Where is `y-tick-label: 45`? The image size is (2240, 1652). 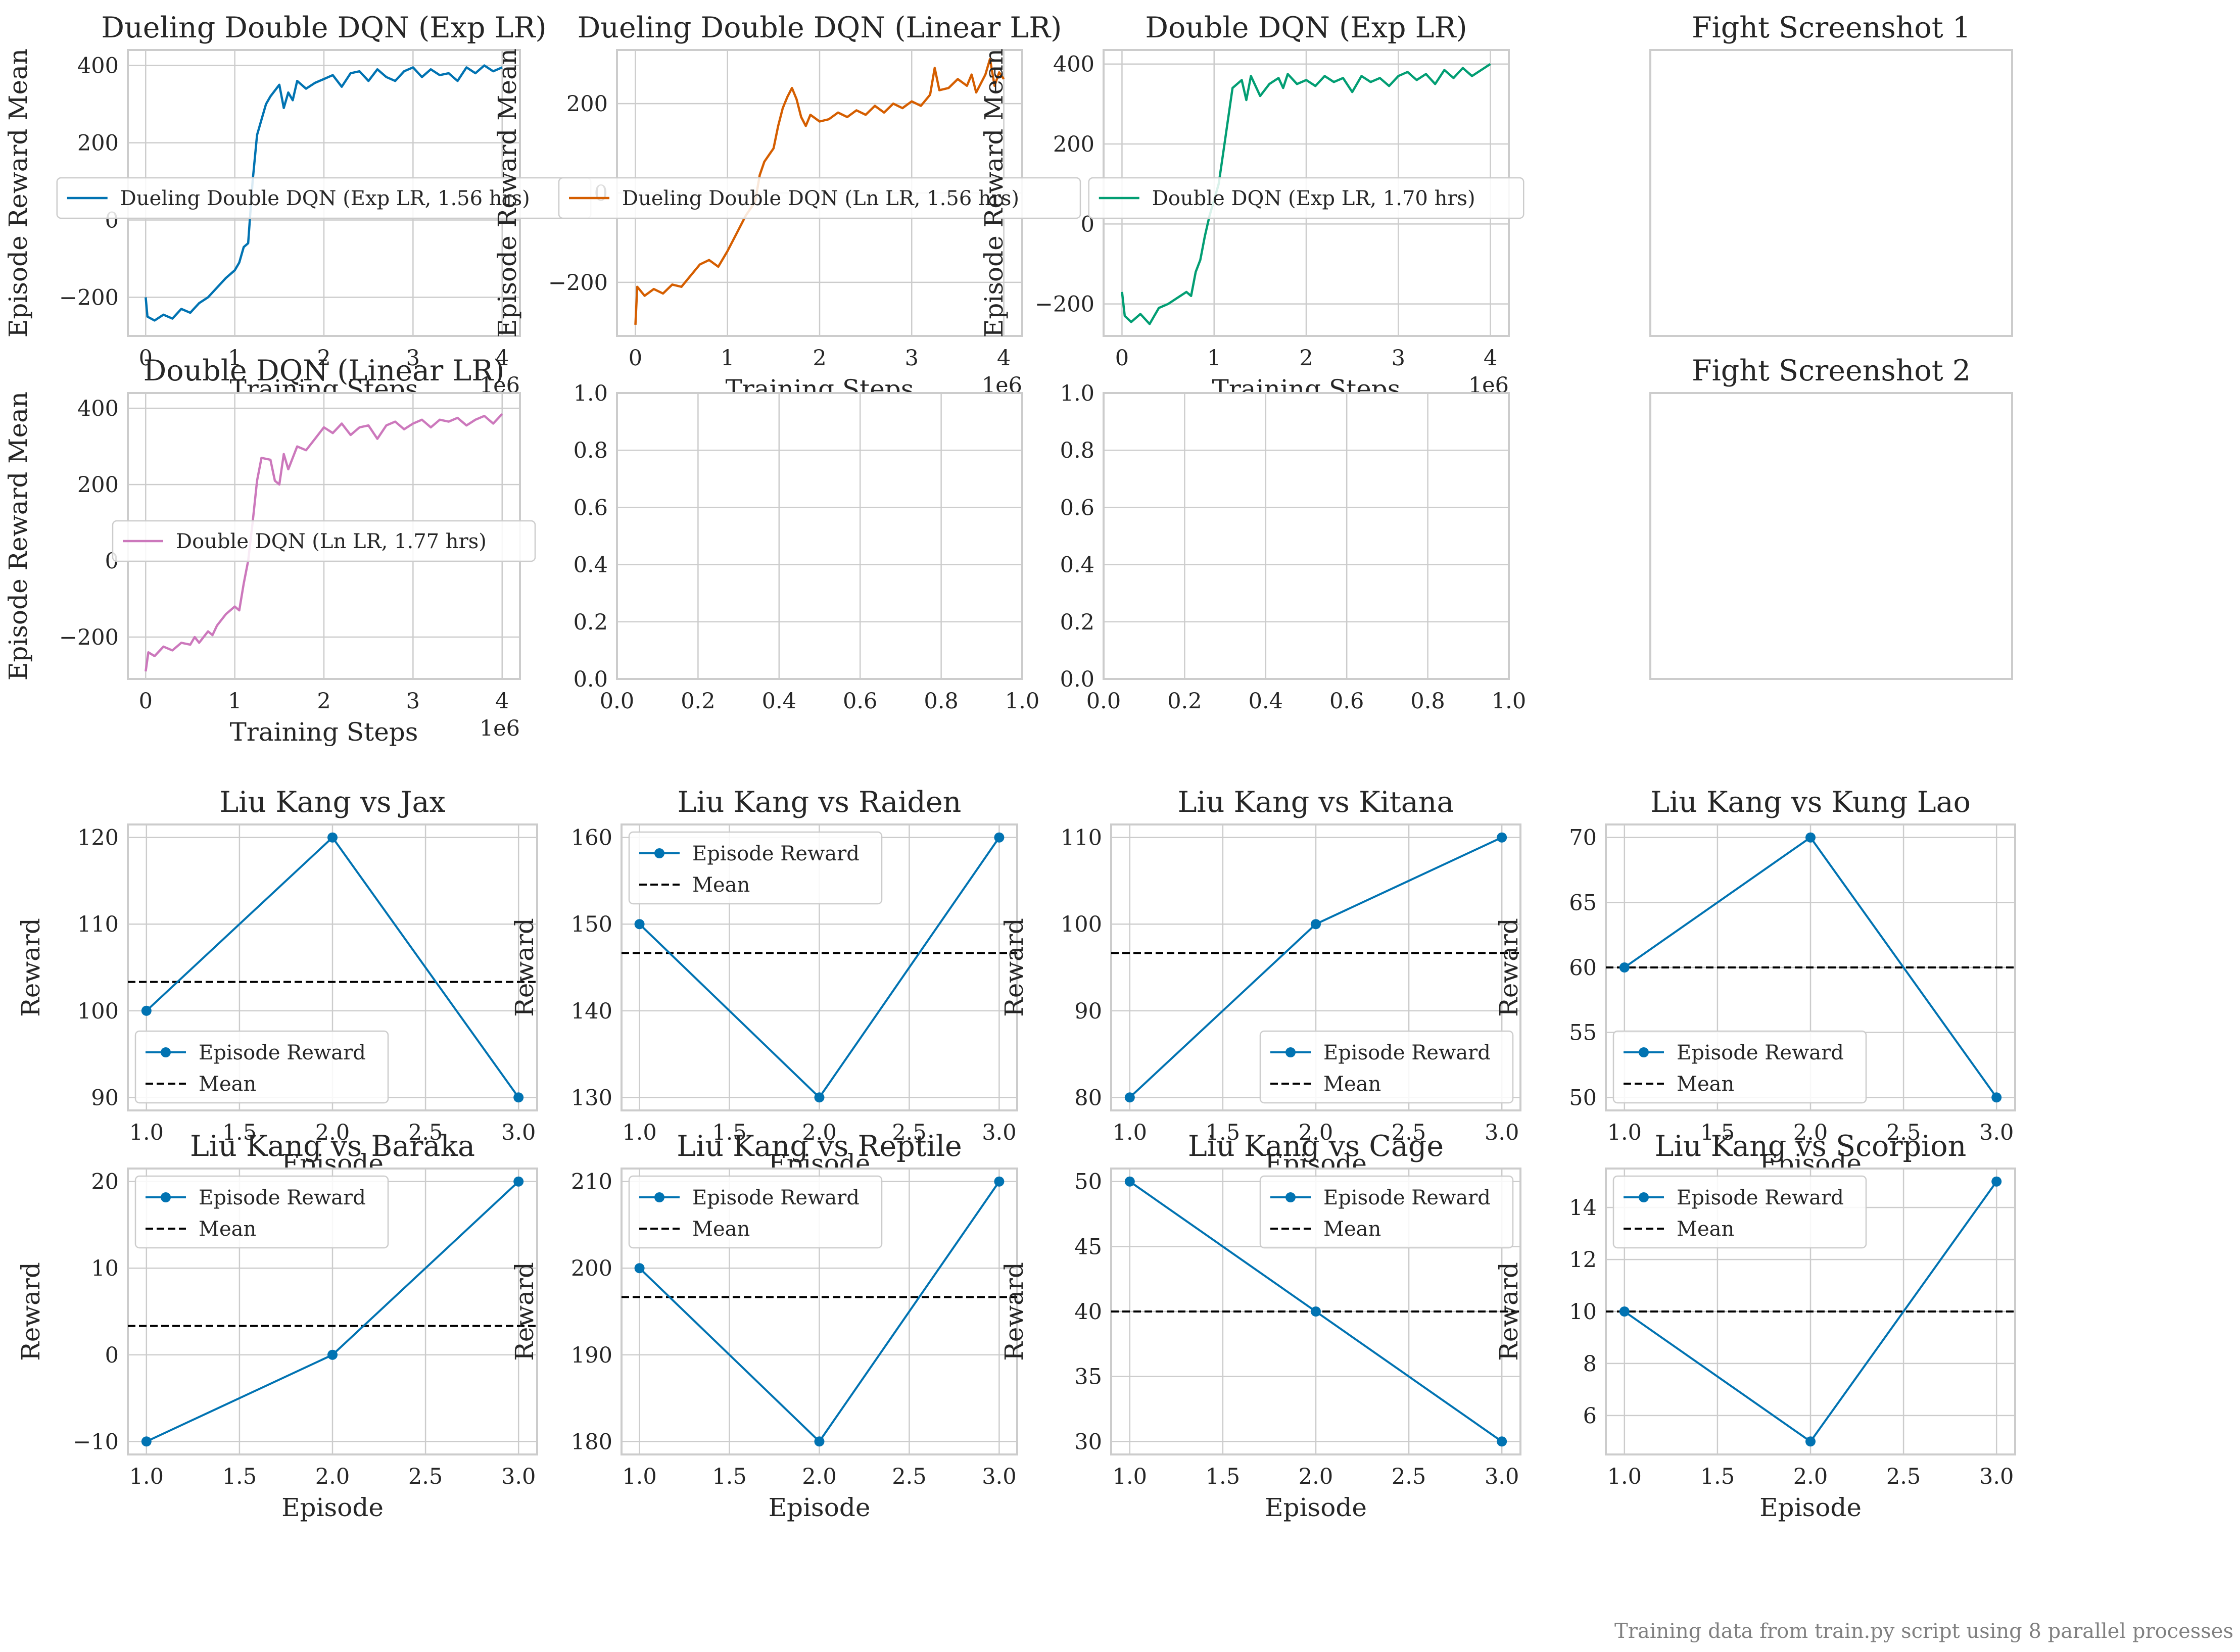 y-tick-label: 45 is located at coordinates (1088, 1246).